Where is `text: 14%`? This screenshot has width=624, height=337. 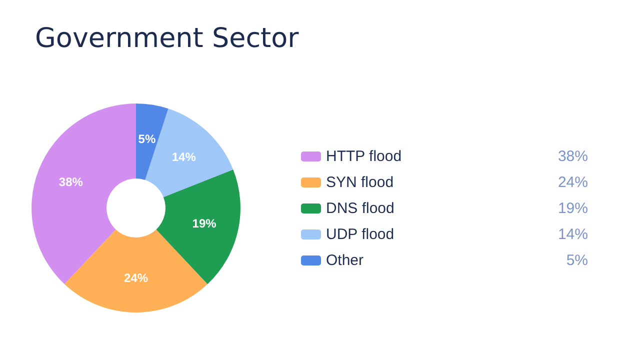
text: 14% is located at coordinates (573, 234).